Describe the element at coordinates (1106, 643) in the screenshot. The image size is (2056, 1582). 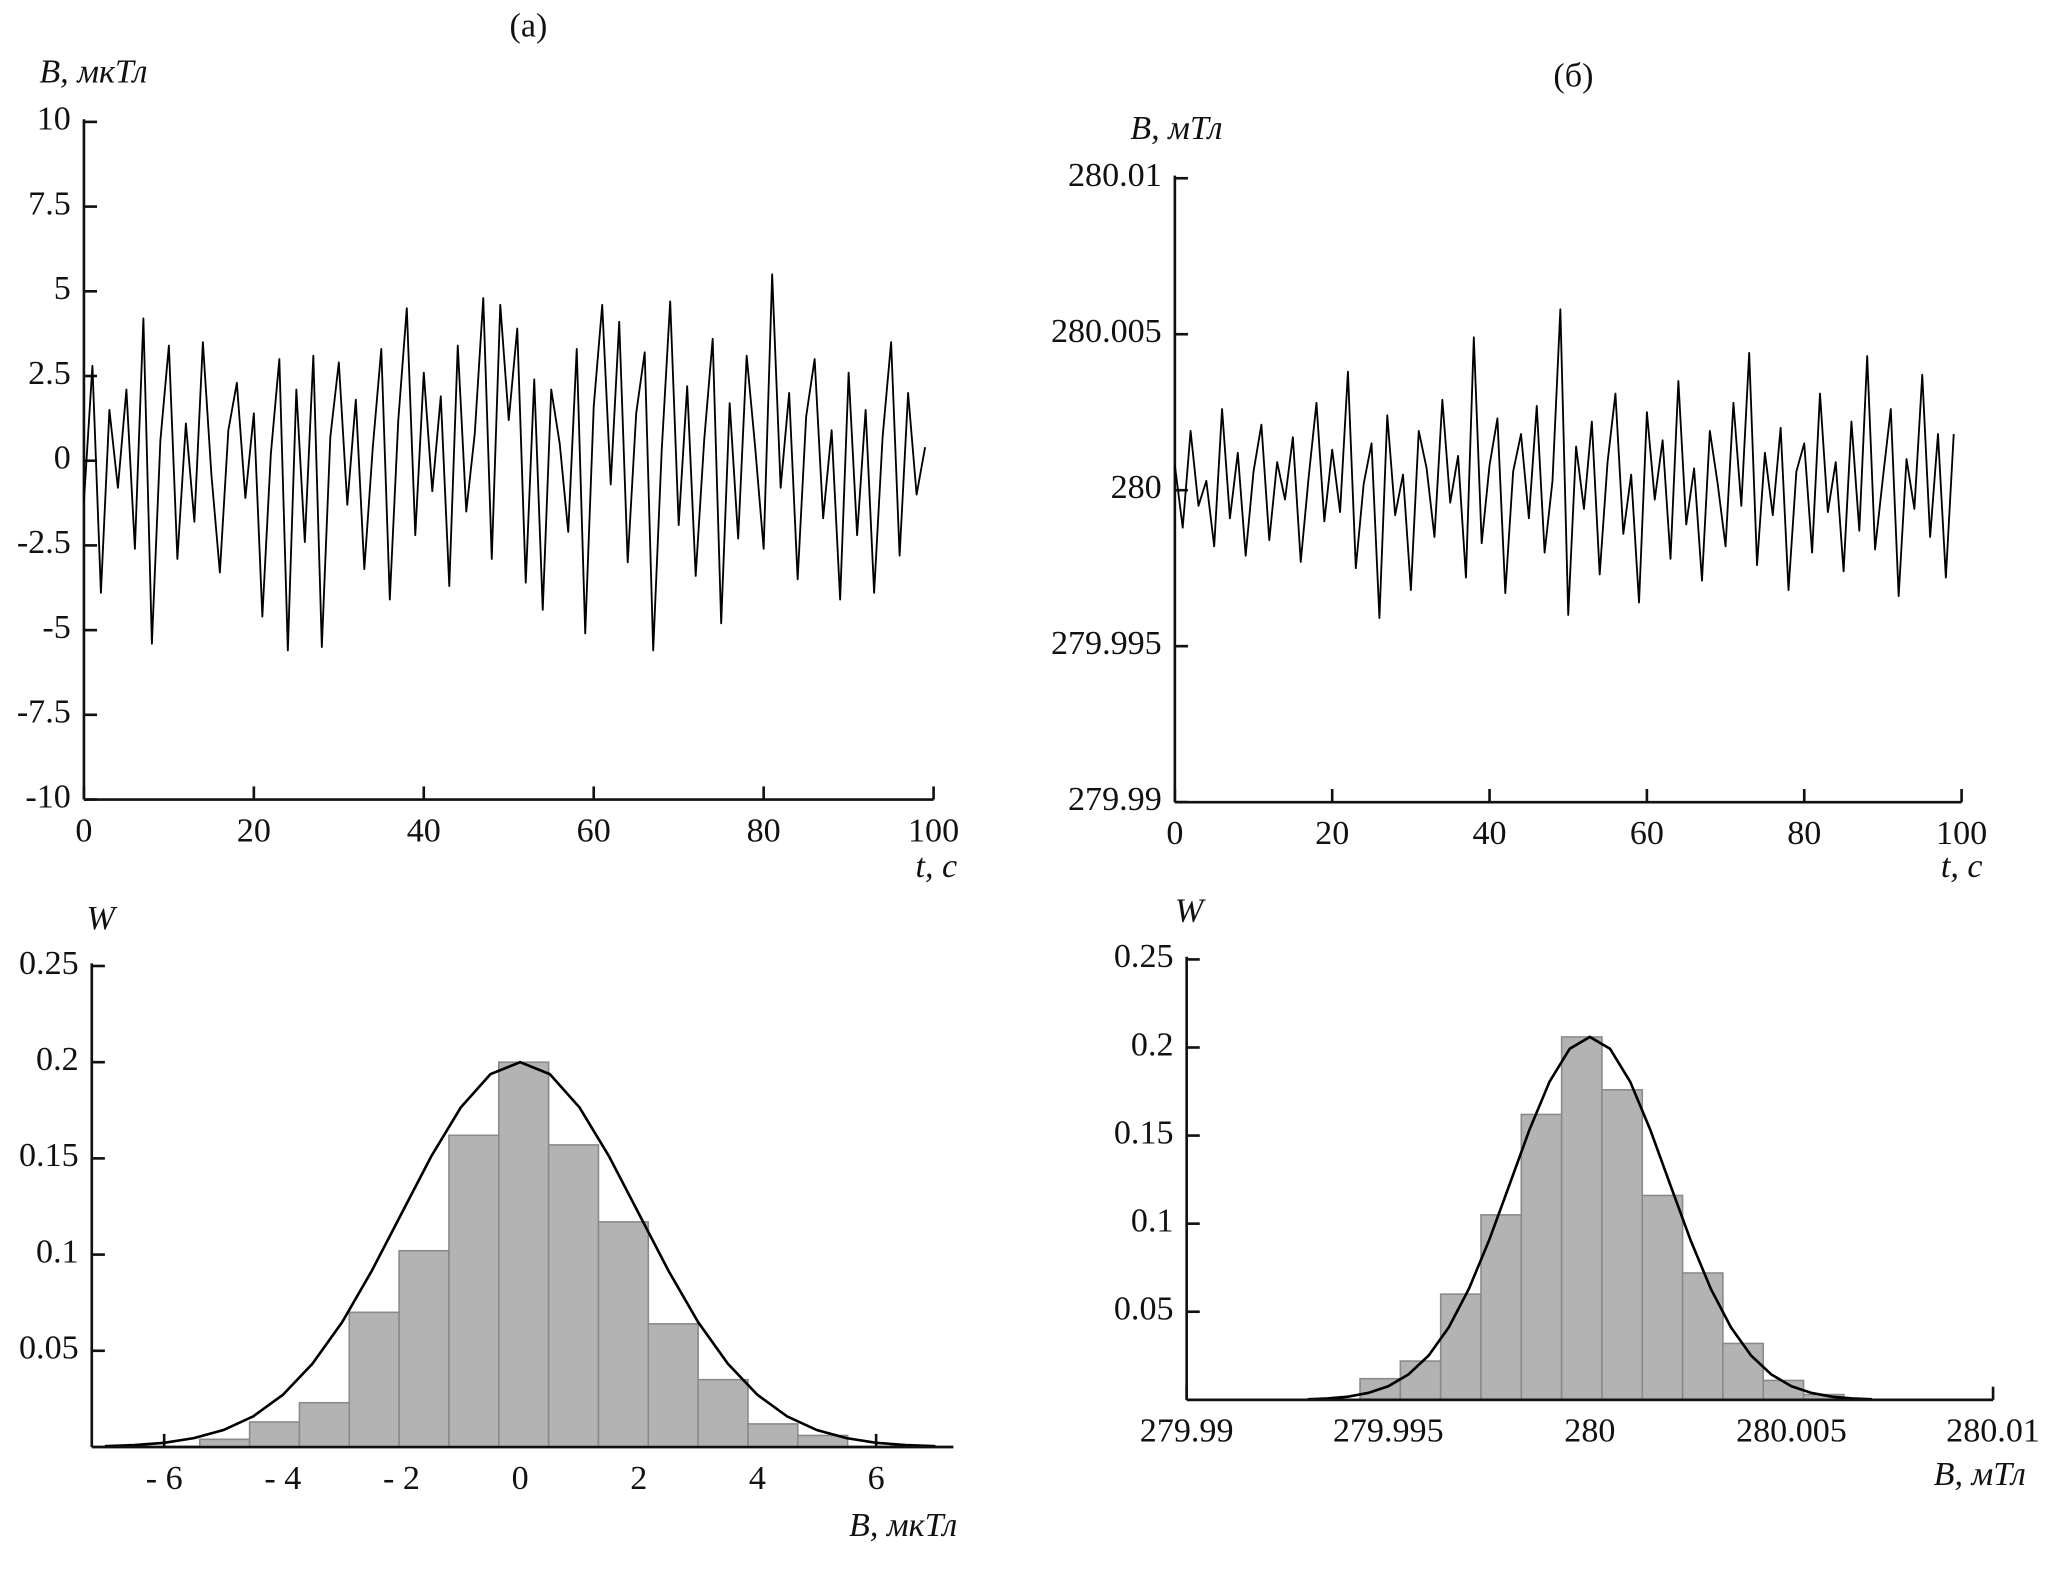
I see `y-tick-label: 279.995` at that location.